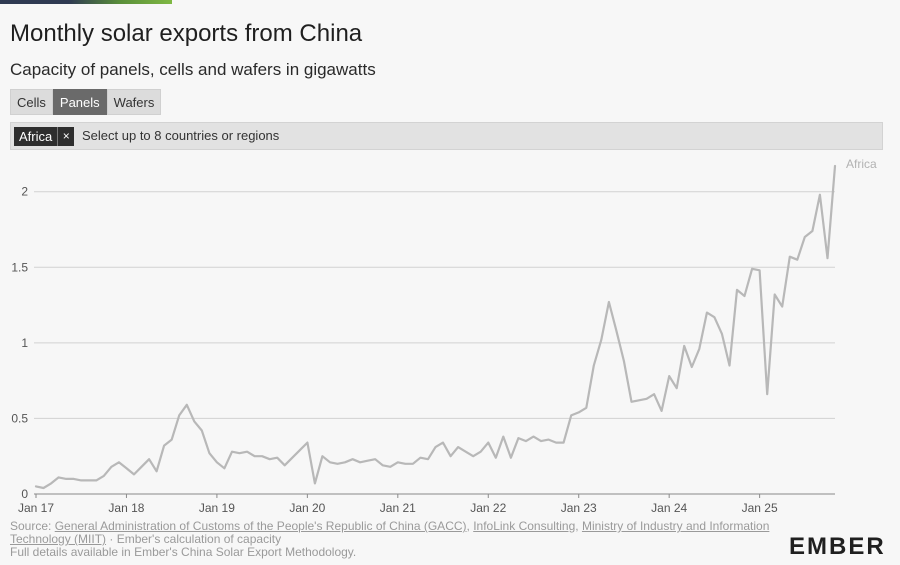 The image size is (900, 565). What do you see at coordinates (861, 164) in the screenshot?
I see `series-label-africa: Africa` at bounding box center [861, 164].